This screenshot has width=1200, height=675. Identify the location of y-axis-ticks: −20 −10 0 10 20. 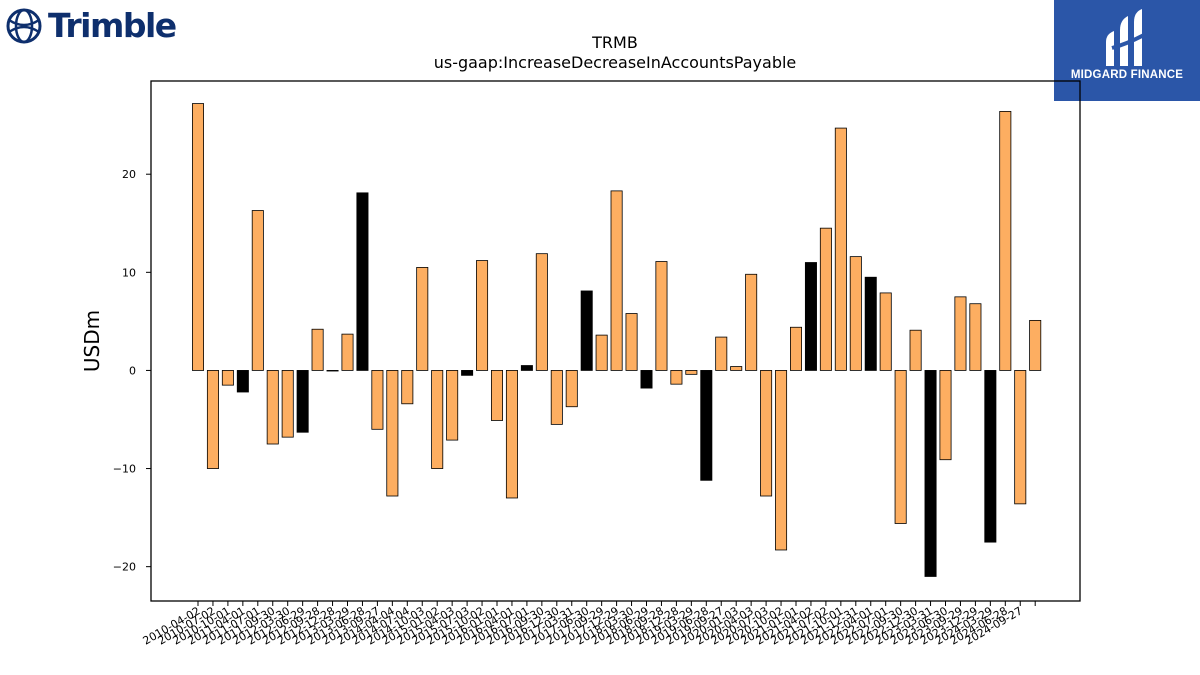
(132, 371).